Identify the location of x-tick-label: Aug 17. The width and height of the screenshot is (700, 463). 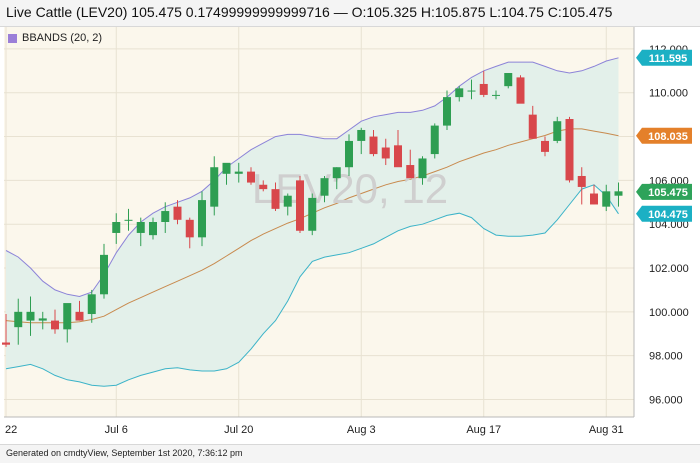
(483, 430).